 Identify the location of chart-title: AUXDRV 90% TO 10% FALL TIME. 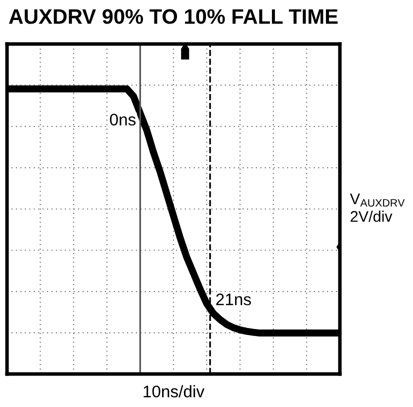
(173, 16).